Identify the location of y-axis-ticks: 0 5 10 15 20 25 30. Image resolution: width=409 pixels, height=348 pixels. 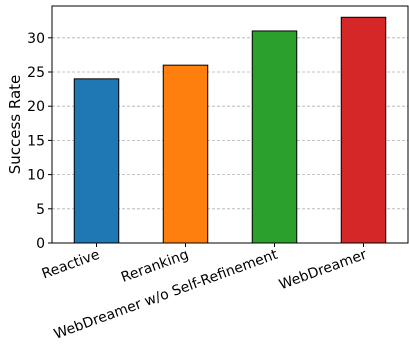
(39, 141).